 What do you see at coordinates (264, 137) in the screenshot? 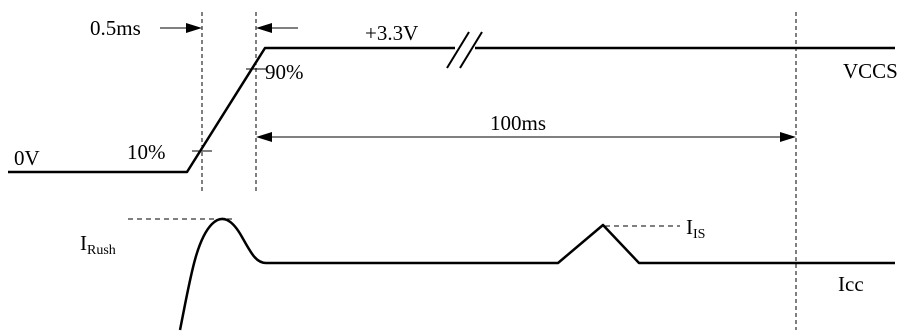
I see `interval-arrow-left-head` at bounding box center [264, 137].